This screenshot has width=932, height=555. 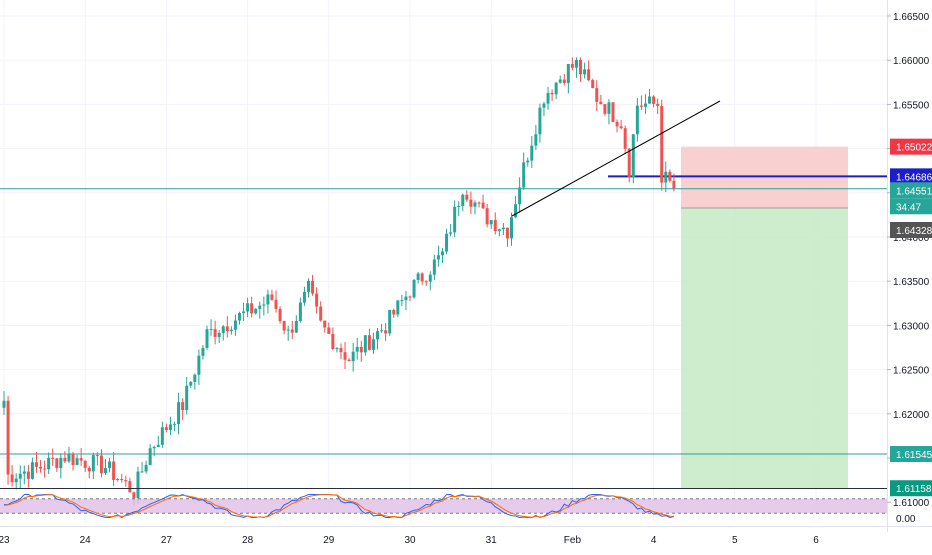 What do you see at coordinates (764, 348) in the screenshot?
I see `take-profit-zone` at bounding box center [764, 348].